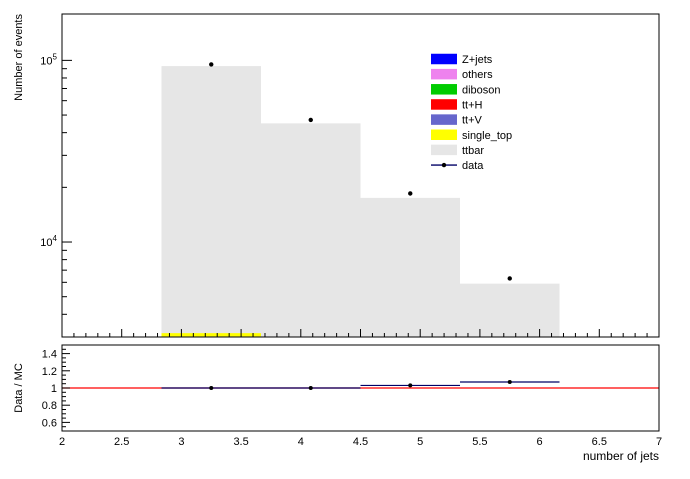  Describe the element at coordinates (472, 121) in the screenshot. I see `legend-label: tt+V` at that location.